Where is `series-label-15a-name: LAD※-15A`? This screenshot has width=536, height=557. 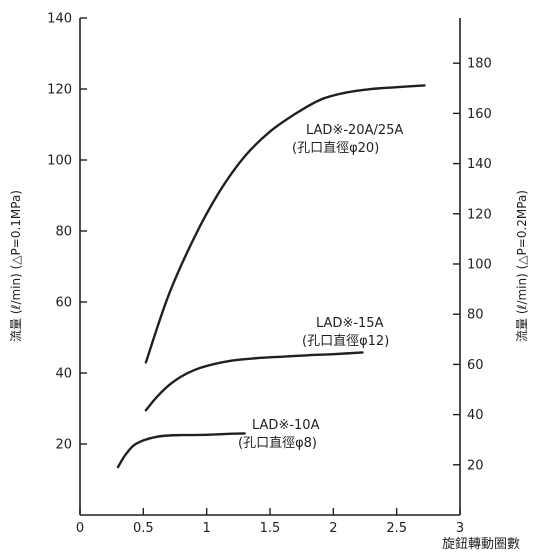 series-label-15a-name: LAD※-15A is located at coordinates (350, 323).